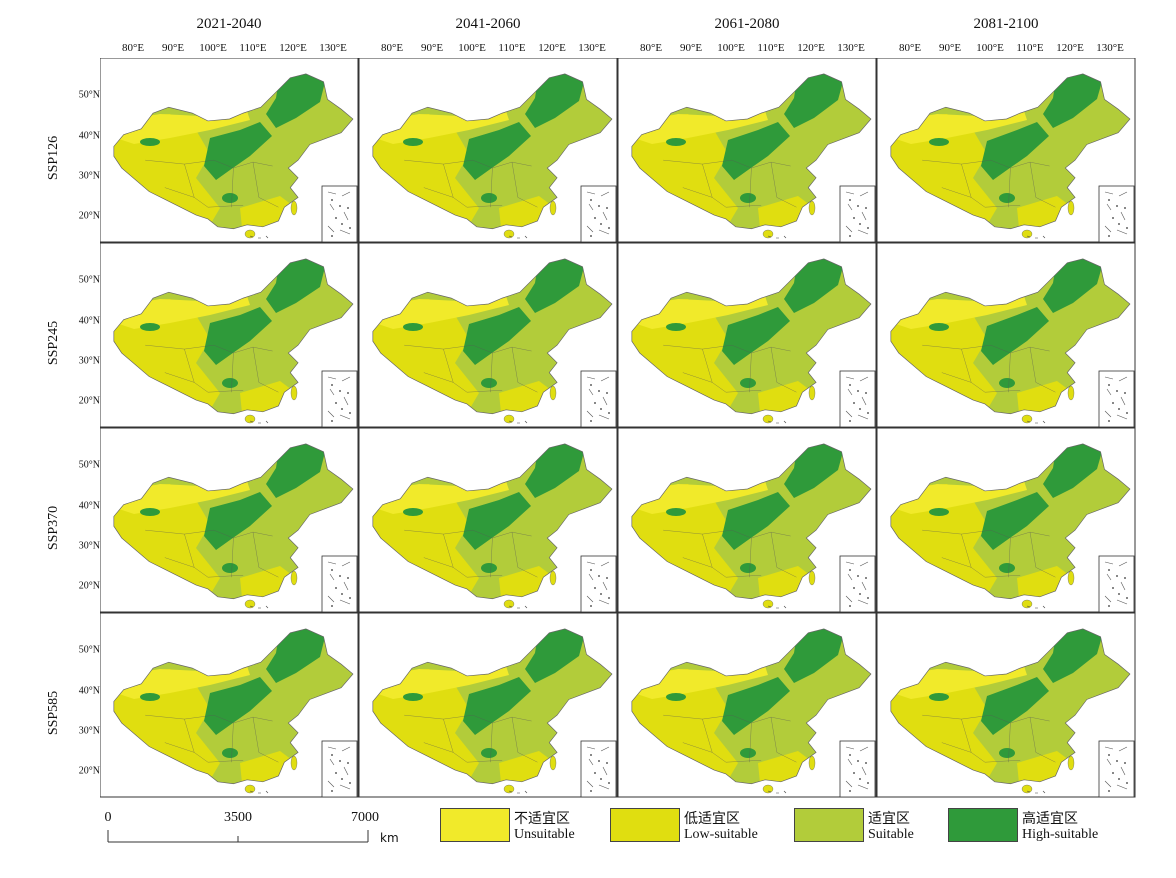  What do you see at coordinates (747, 49) in the screenshot?
I see `longitude-ticks-col-3: 80°E 90°E 100°E 110°E 120°E 130°E` at bounding box center [747, 49].